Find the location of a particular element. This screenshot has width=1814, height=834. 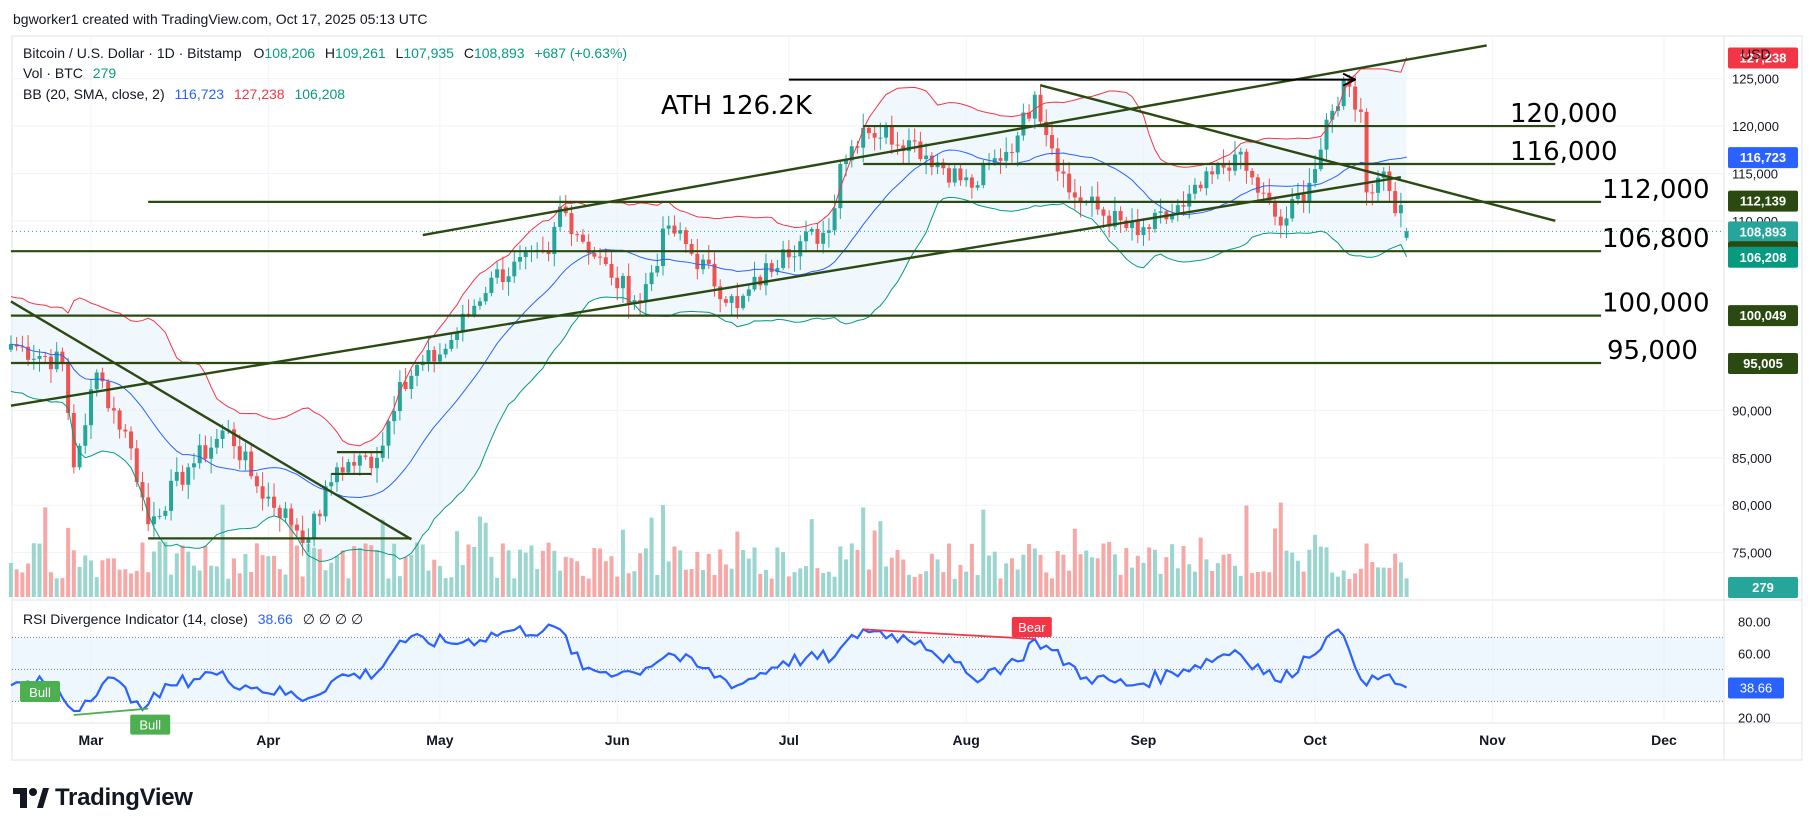

rsi-value-tag is located at coordinates (1756, 688).